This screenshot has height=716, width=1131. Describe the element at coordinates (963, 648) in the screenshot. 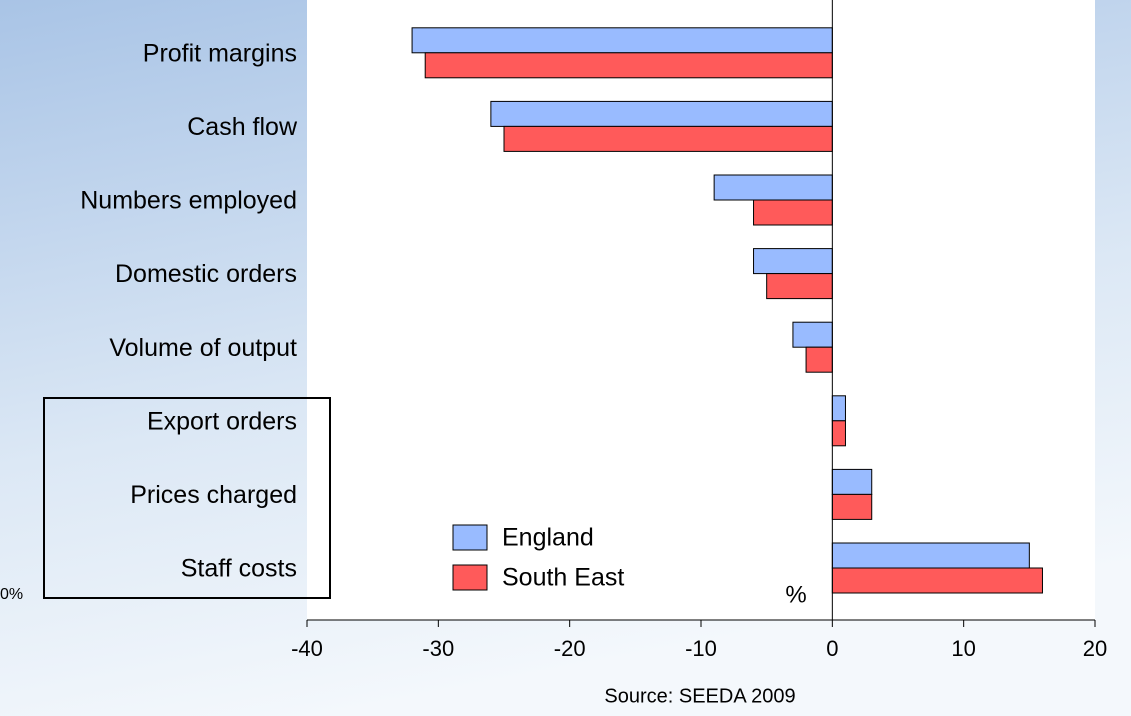

I see `x-tick-label: 10` at that location.